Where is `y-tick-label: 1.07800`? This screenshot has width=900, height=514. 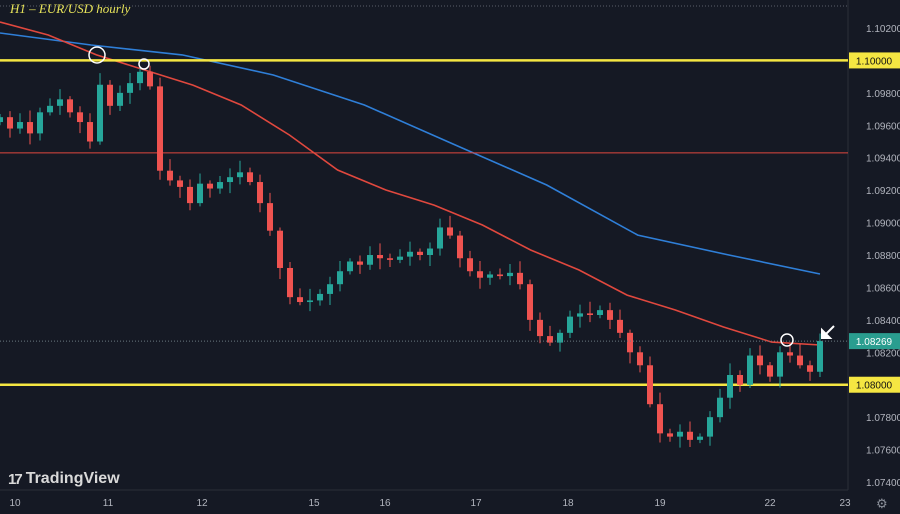
y-tick-label: 1.07800 is located at coordinates (883, 418).